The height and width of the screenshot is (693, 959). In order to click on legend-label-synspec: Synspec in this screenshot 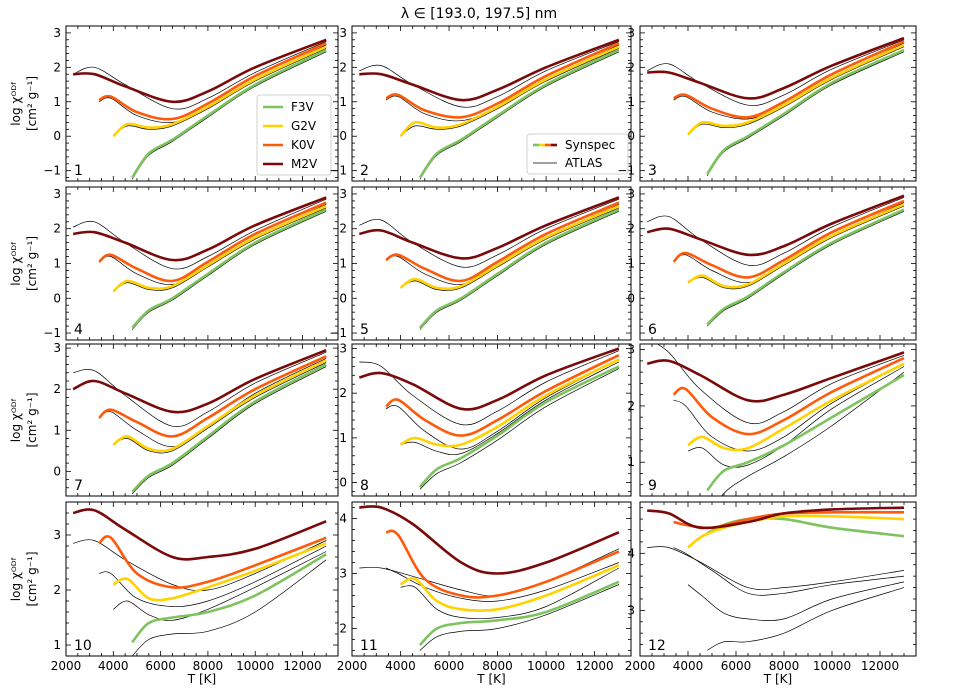, I will do `click(590, 145)`.